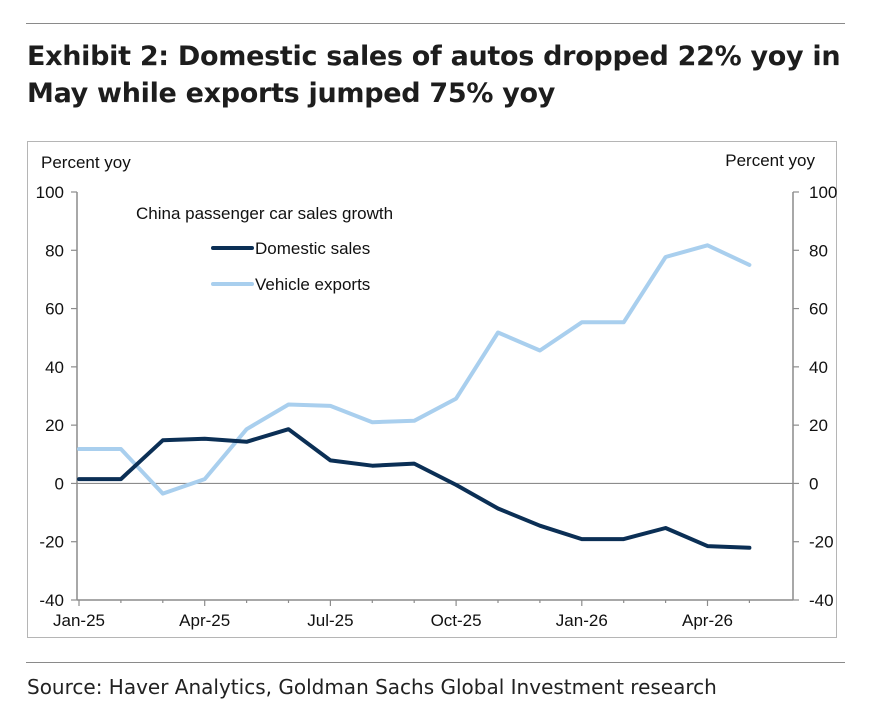 This screenshot has width=894, height=719. I want to click on y-tick-label-left: 20, so click(54, 425).